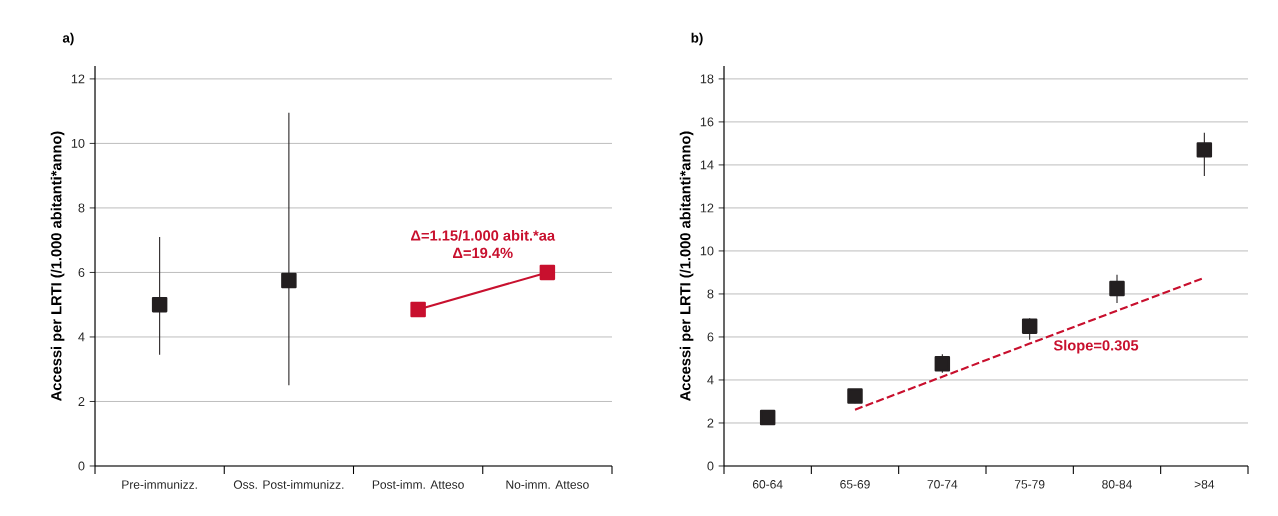 This screenshot has width=1278, height=516. I want to click on x-tick-label: 80-84, so click(1117, 484).